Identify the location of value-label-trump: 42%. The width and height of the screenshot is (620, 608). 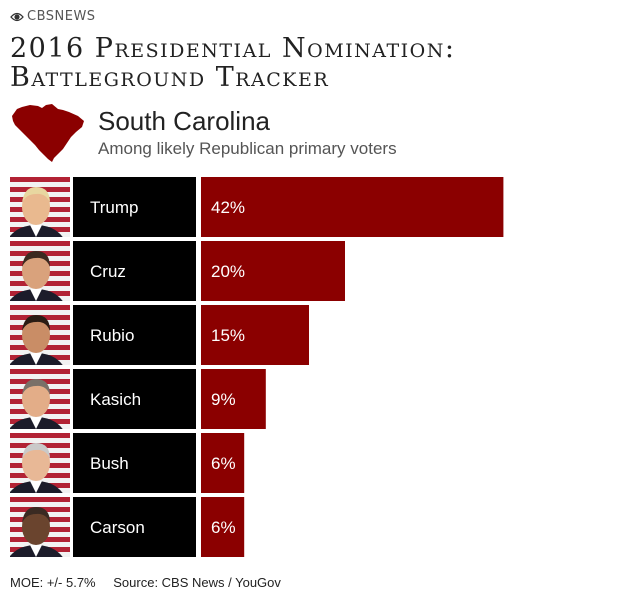
(228, 207).